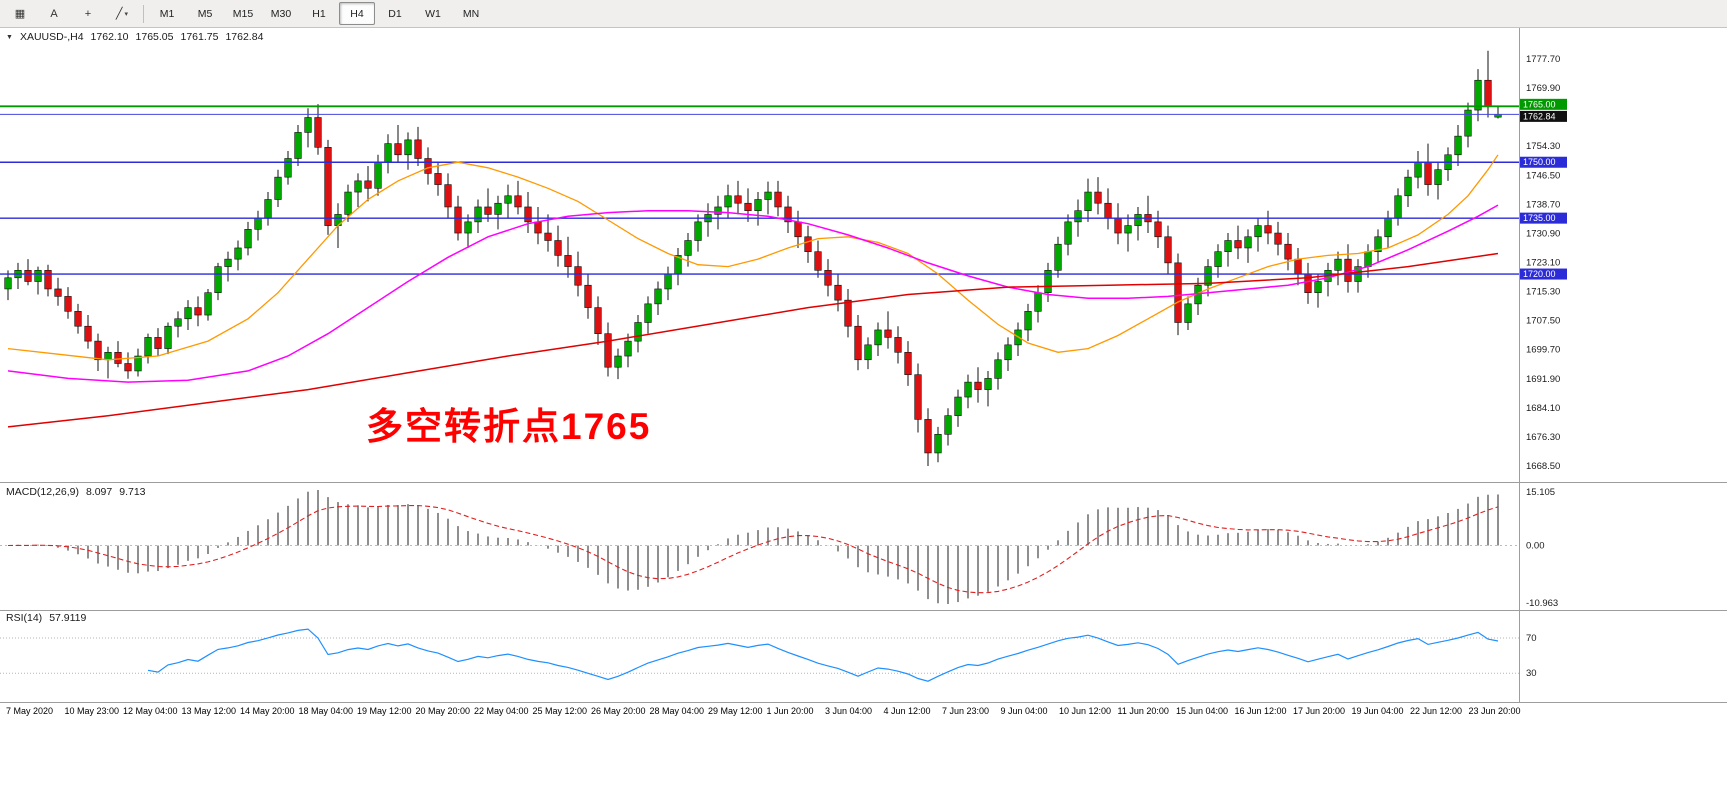  I want to click on rsi-line, so click(823, 655).